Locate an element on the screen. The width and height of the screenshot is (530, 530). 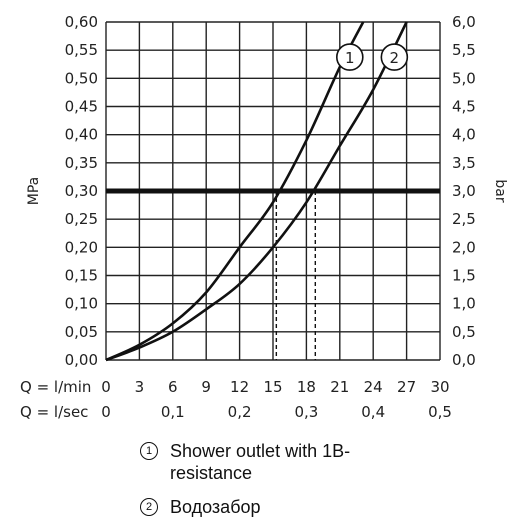
legend-marker-2: 2 is located at coordinates (149, 507).